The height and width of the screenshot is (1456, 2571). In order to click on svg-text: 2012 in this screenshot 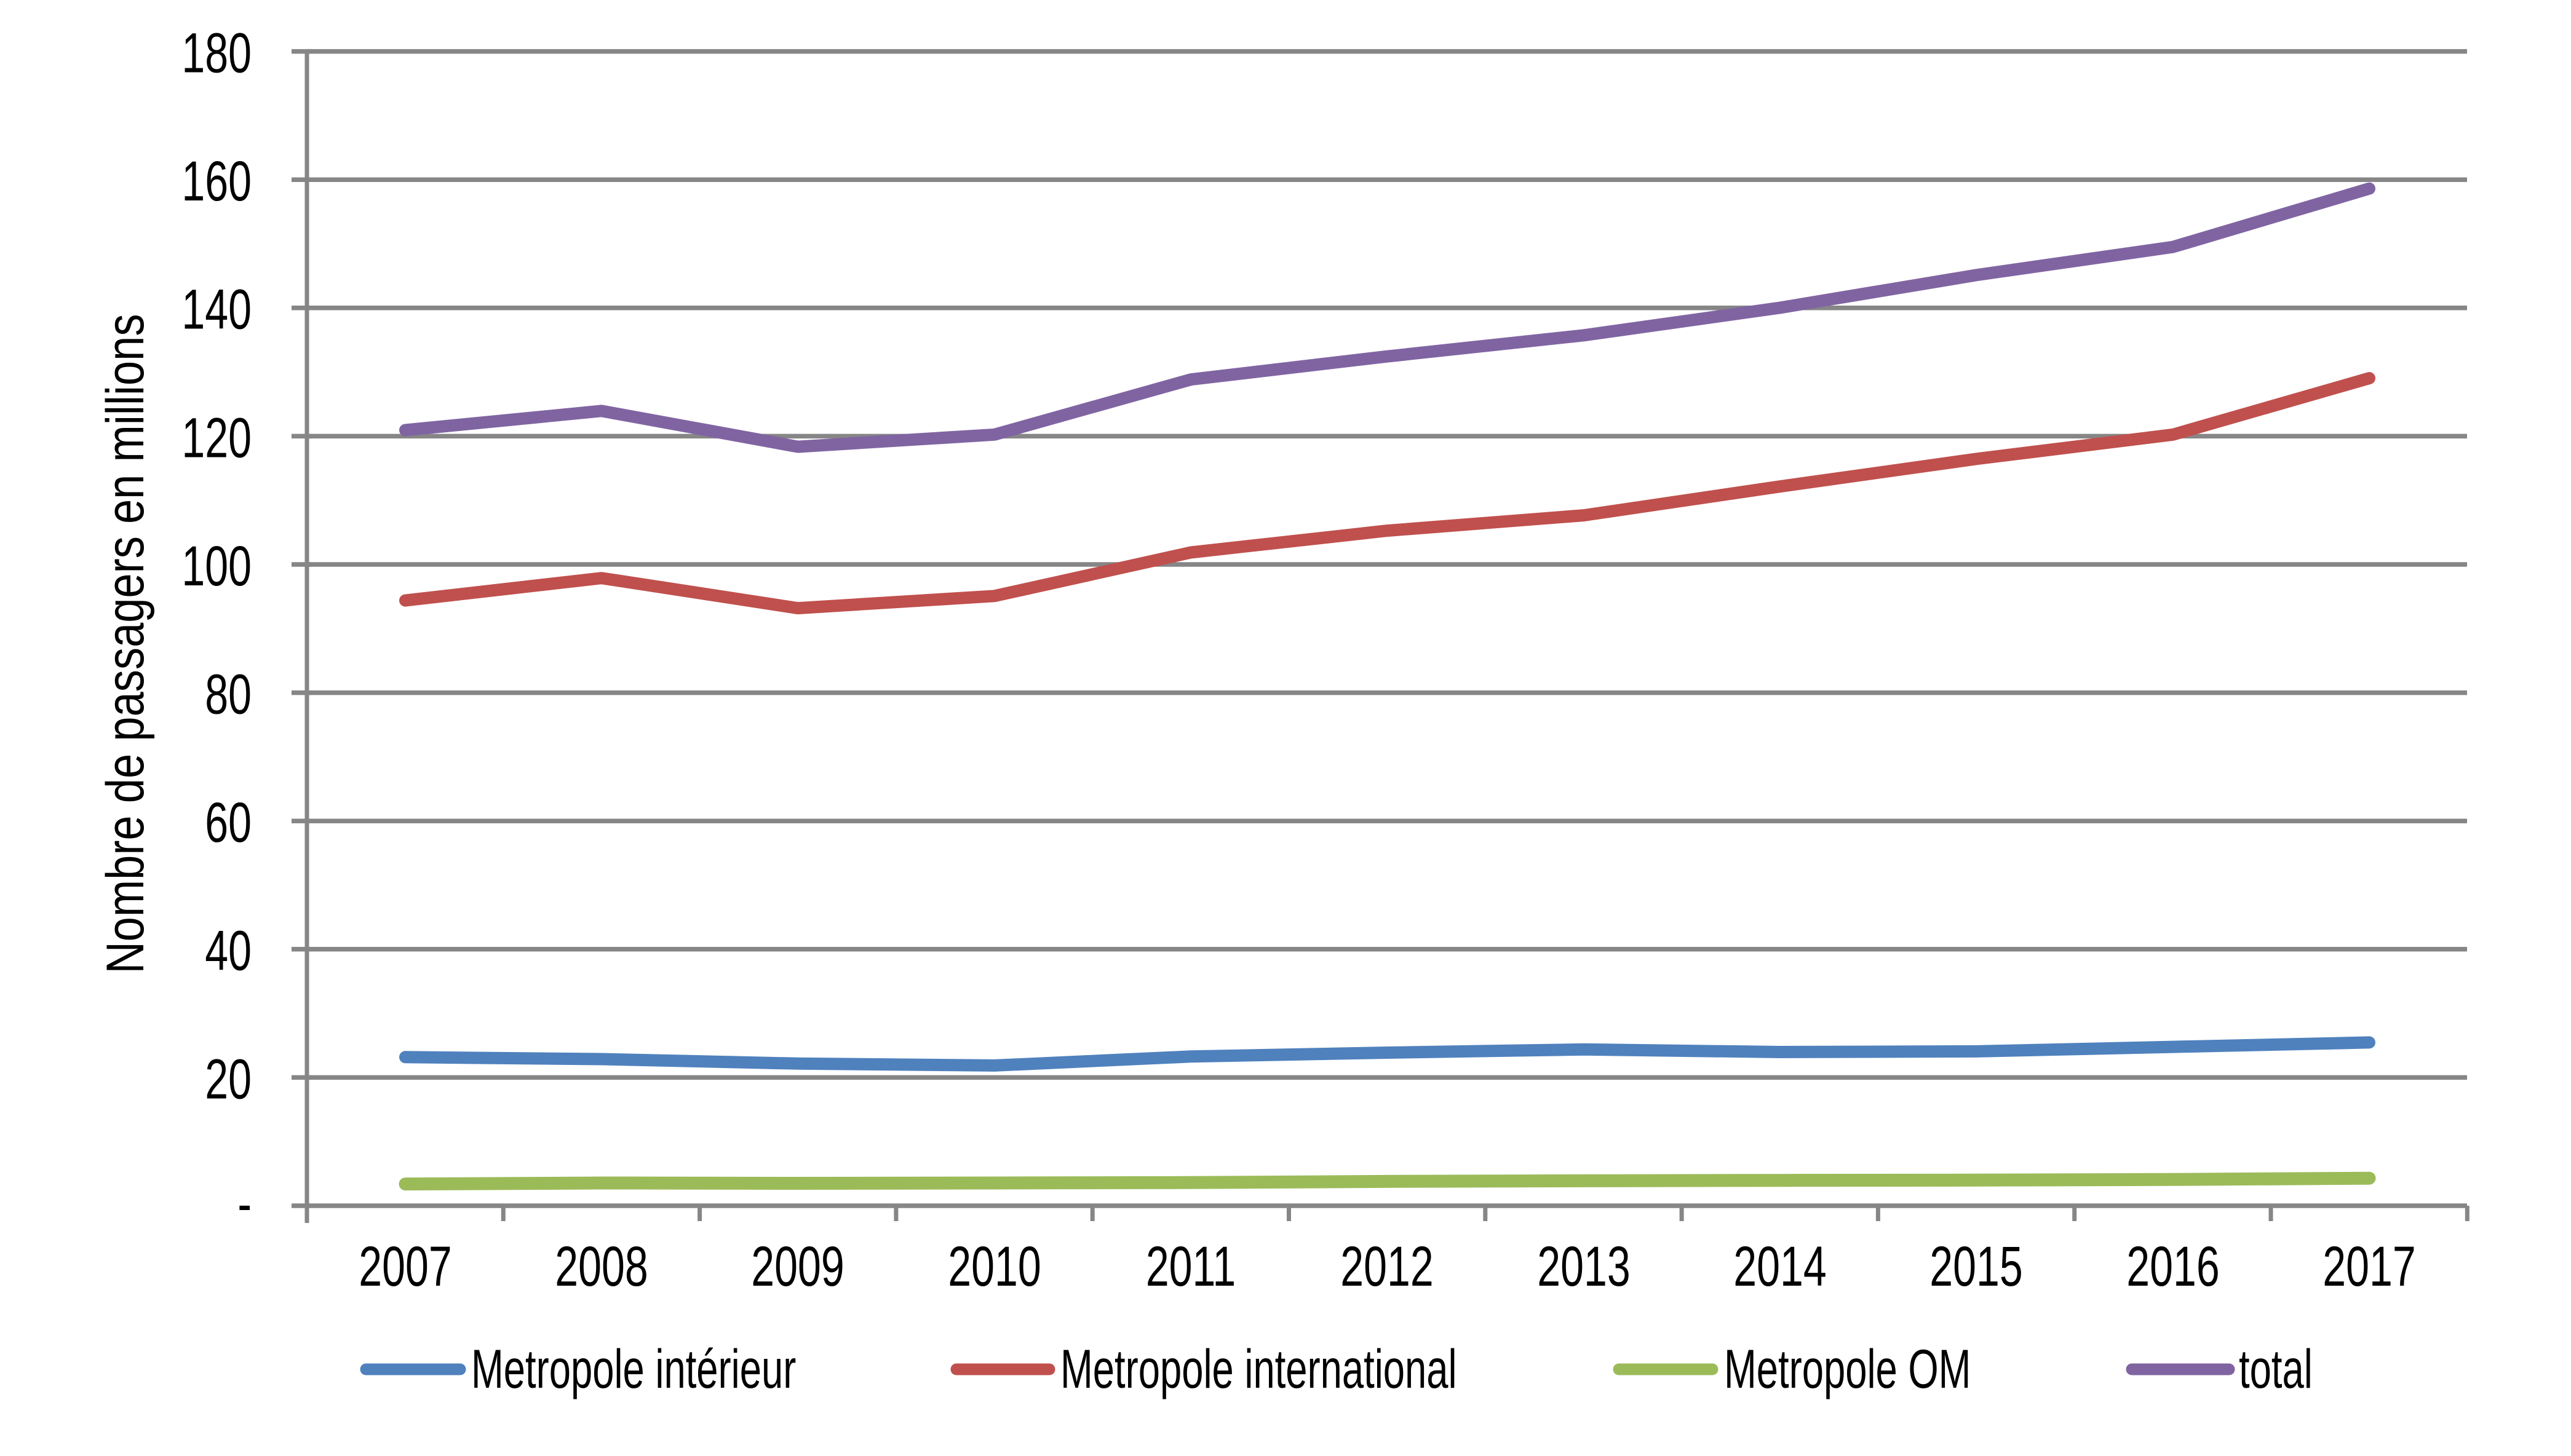, I will do `click(1386, 1267)`.